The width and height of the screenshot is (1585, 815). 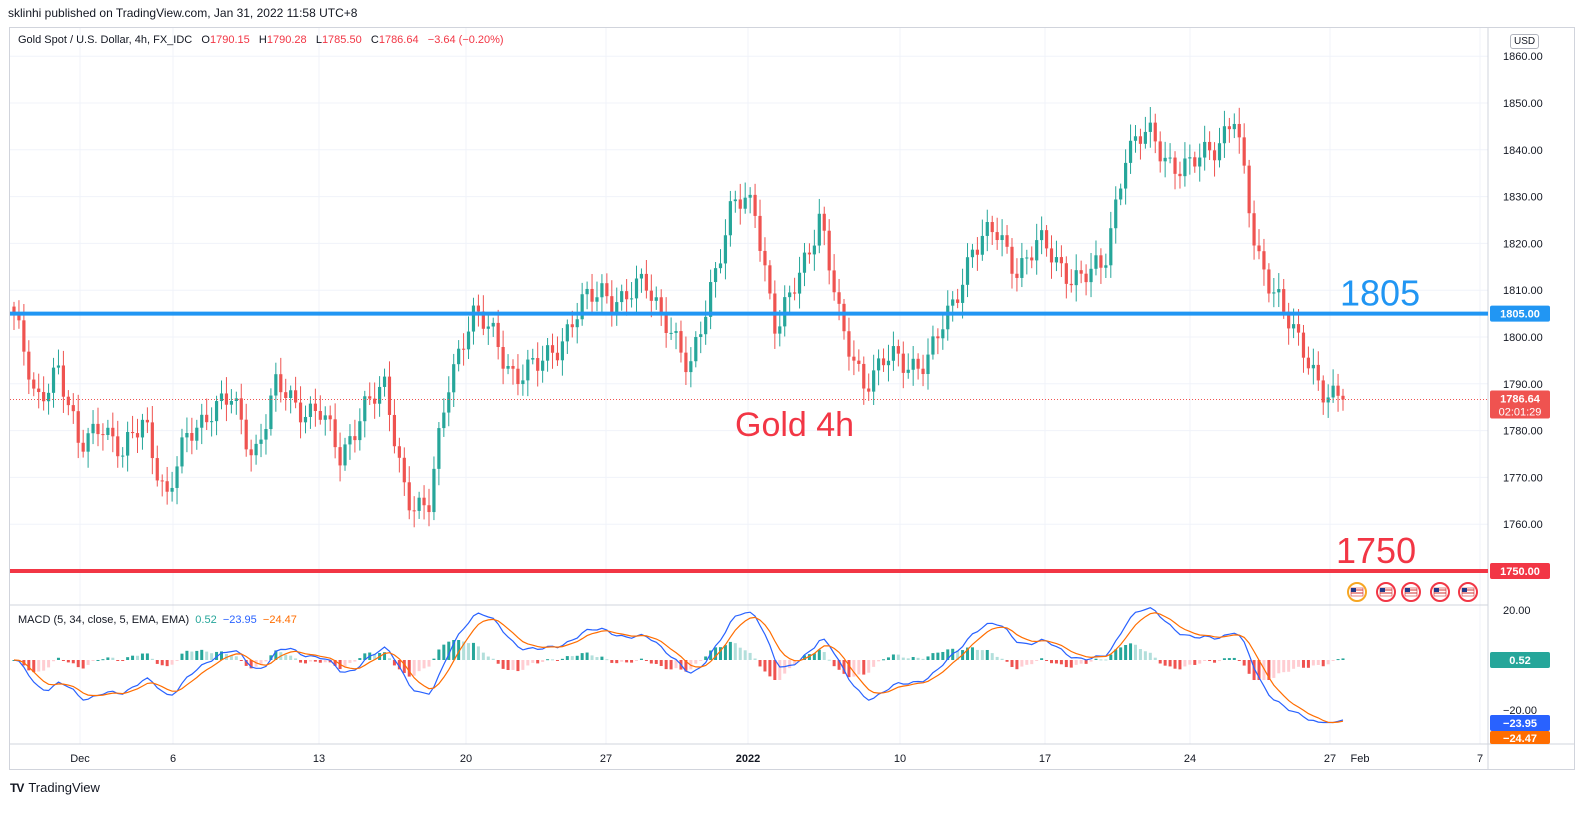 What do you see at coordinates (105, 40) in the screenshot?
I see `symbol-name: Gold Spot / U.S. Dollar, 4h, FX_IDC` at bounding box center [105, 40].